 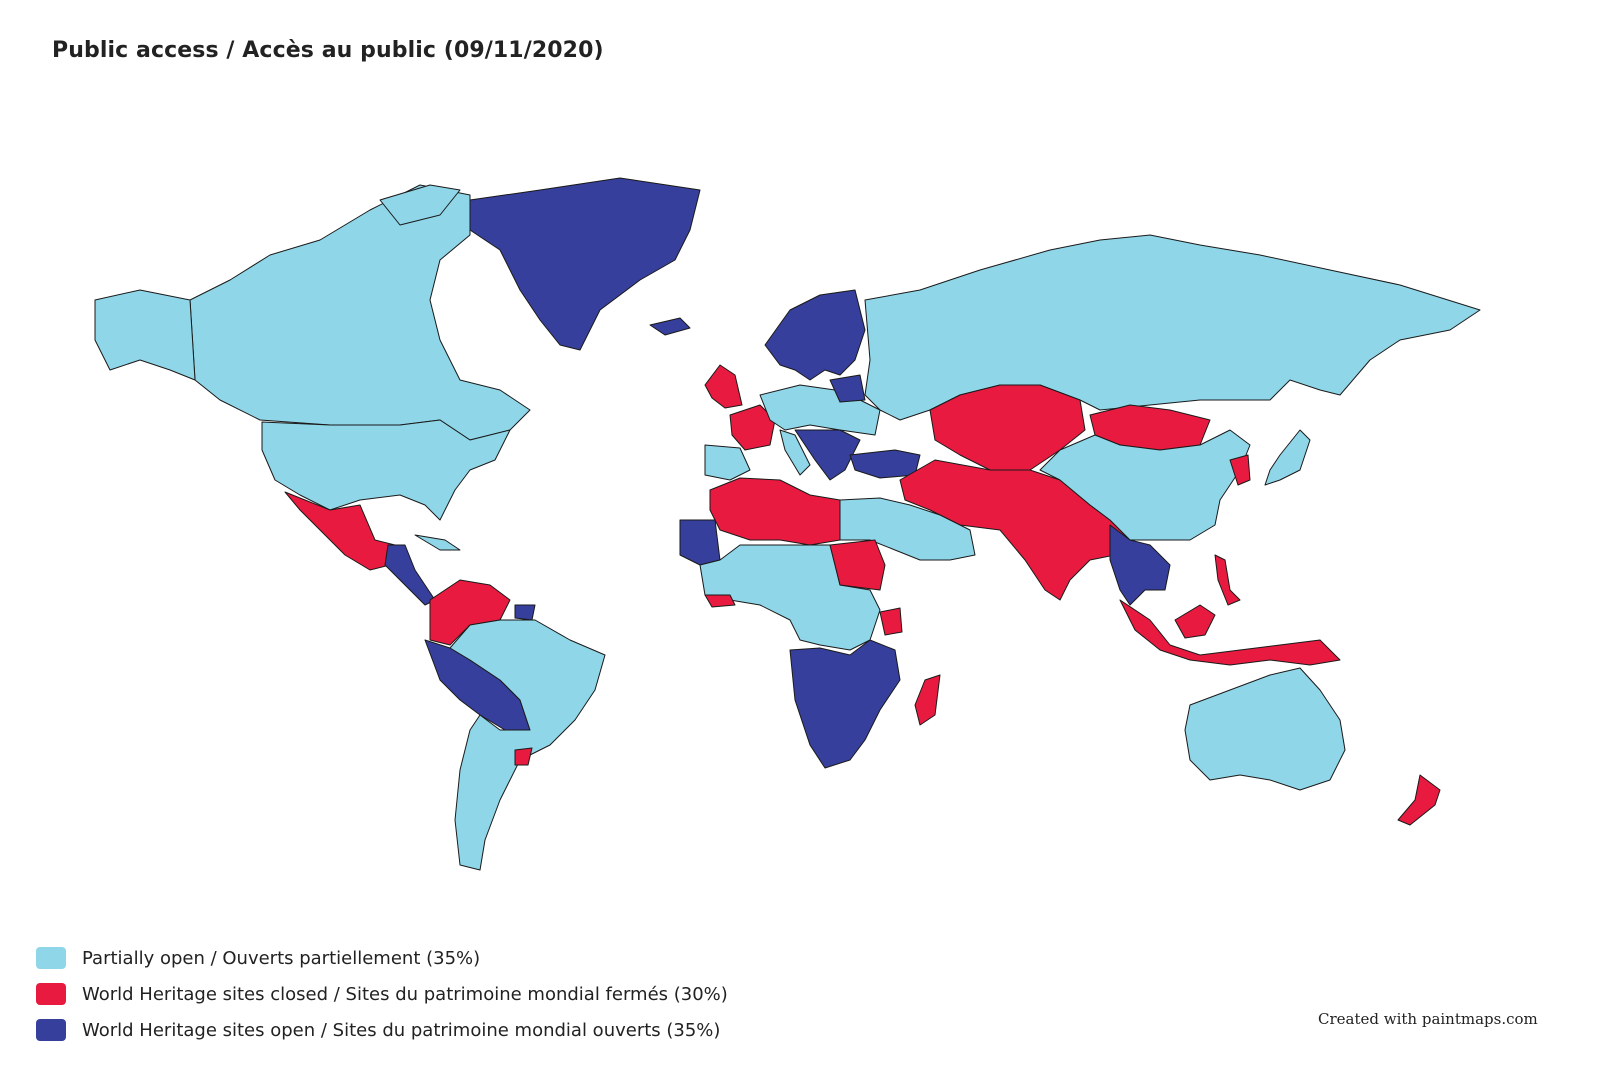 I want to click on region-central-america, so click(x=410, y=575).